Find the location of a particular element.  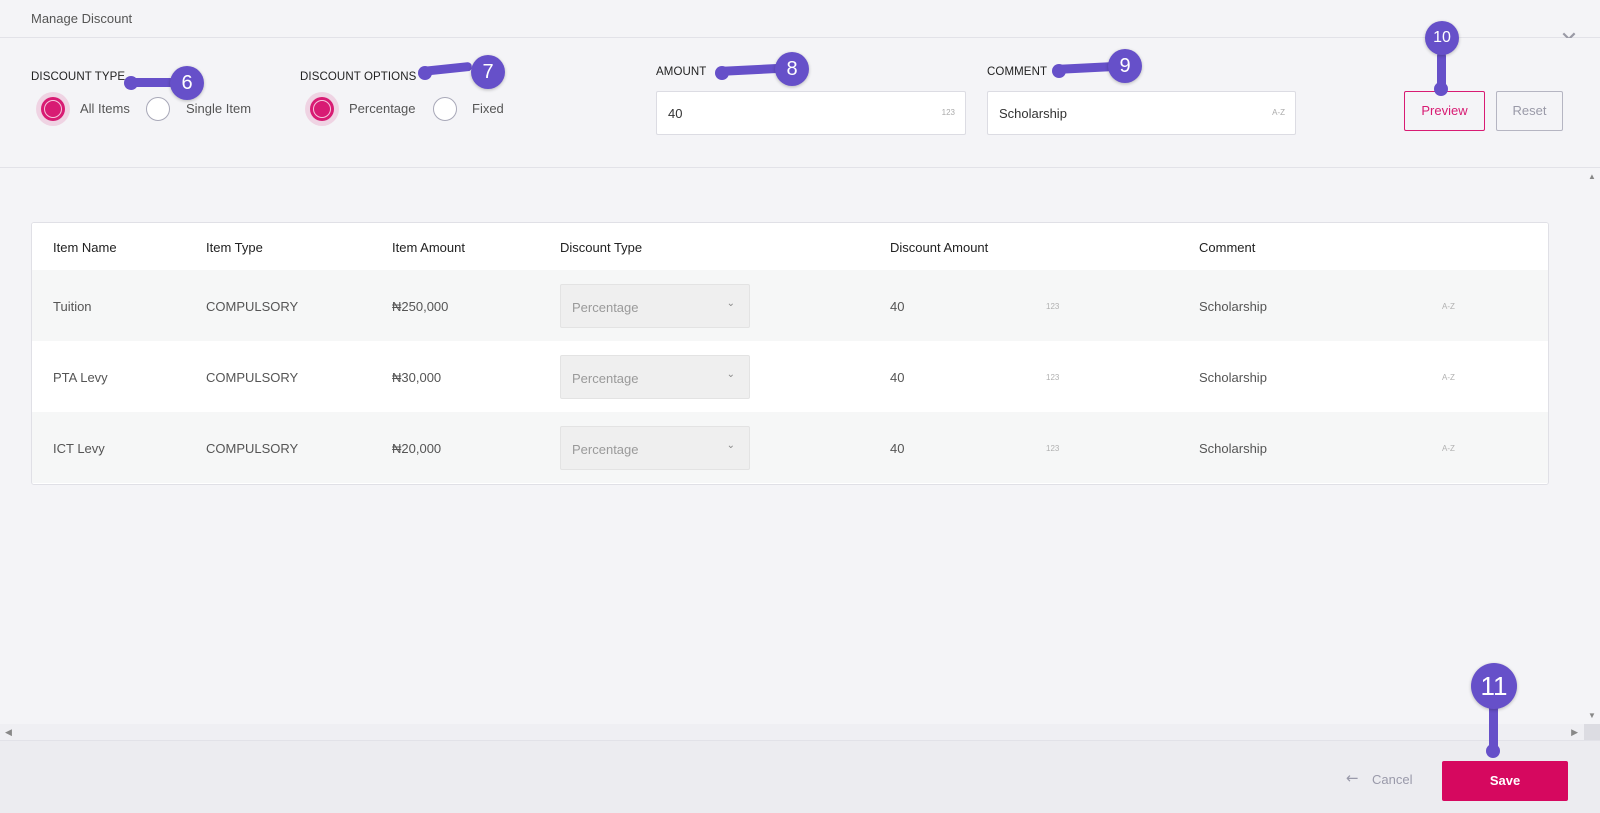

reset-button: Reset is located at coordinates (1529, 111).